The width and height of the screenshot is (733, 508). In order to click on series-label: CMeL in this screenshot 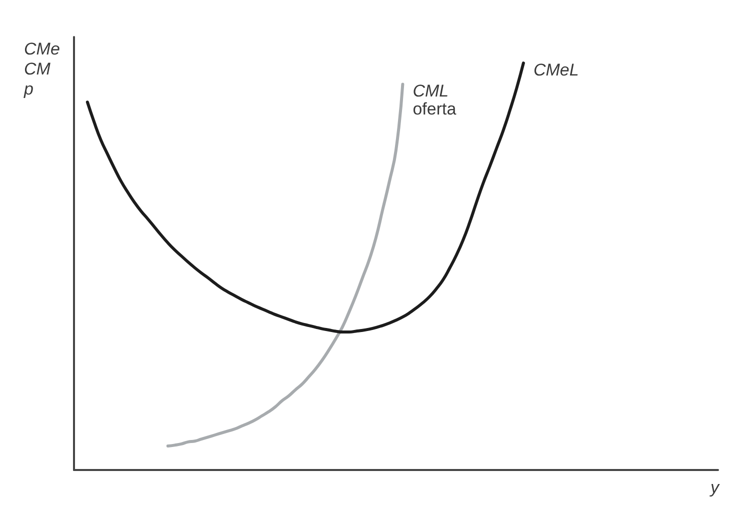, I will do `click(556, 70)`.